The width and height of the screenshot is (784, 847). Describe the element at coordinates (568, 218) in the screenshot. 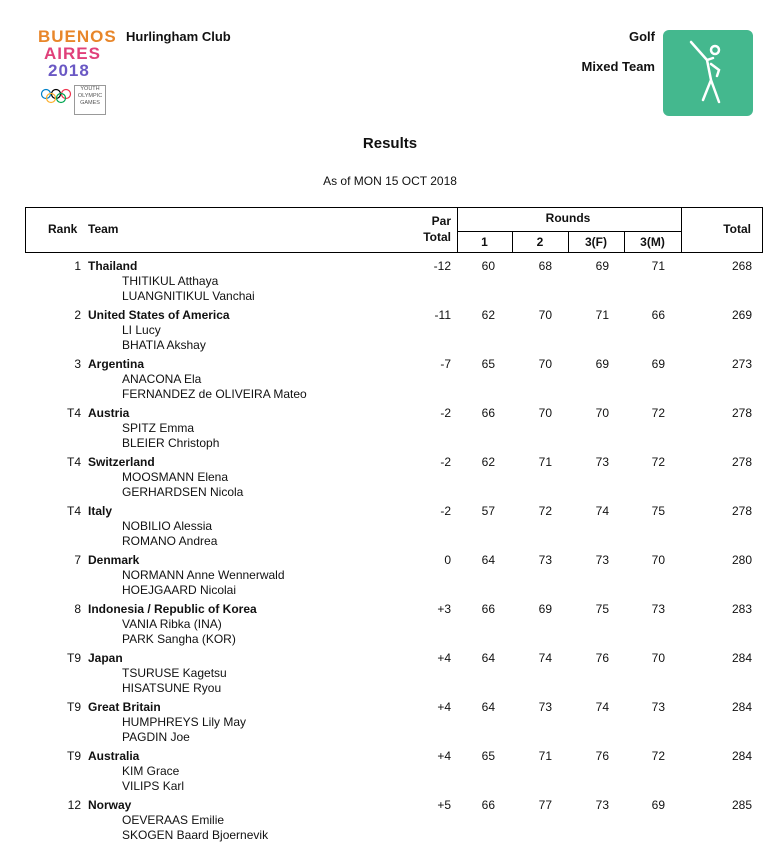

I see `col-header: Rounds` at that location.